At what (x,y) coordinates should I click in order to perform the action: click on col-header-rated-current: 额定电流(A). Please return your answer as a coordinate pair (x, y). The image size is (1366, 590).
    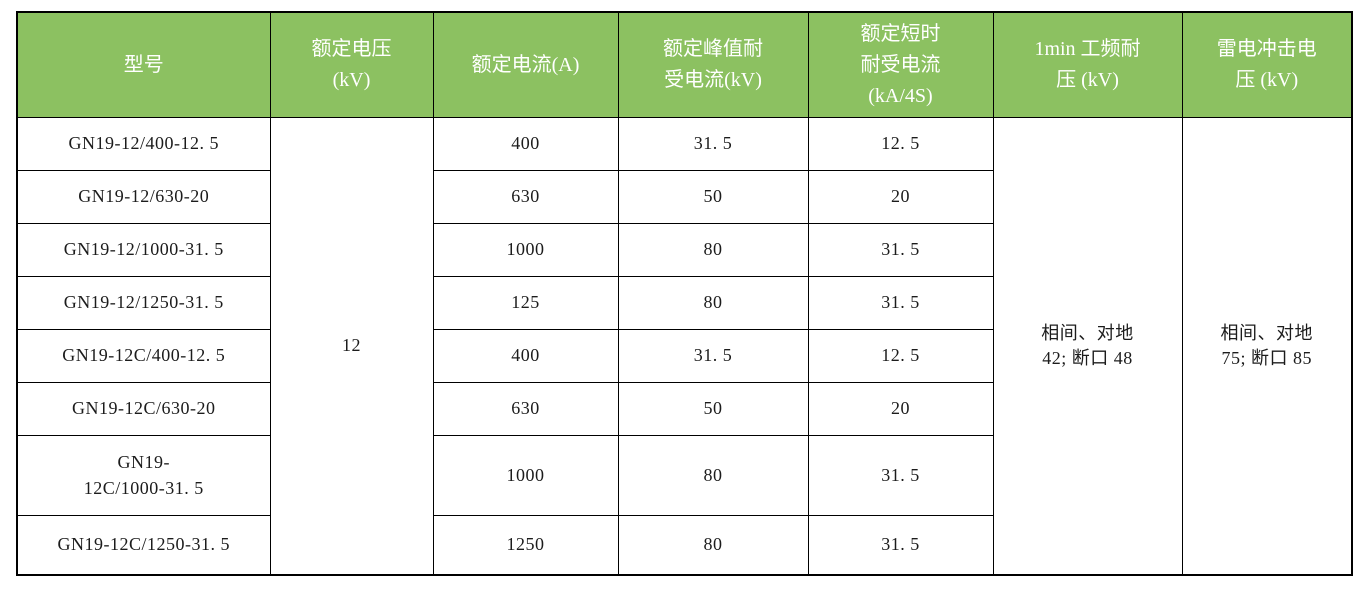
    Looking at the image, I should click on (525, 64).